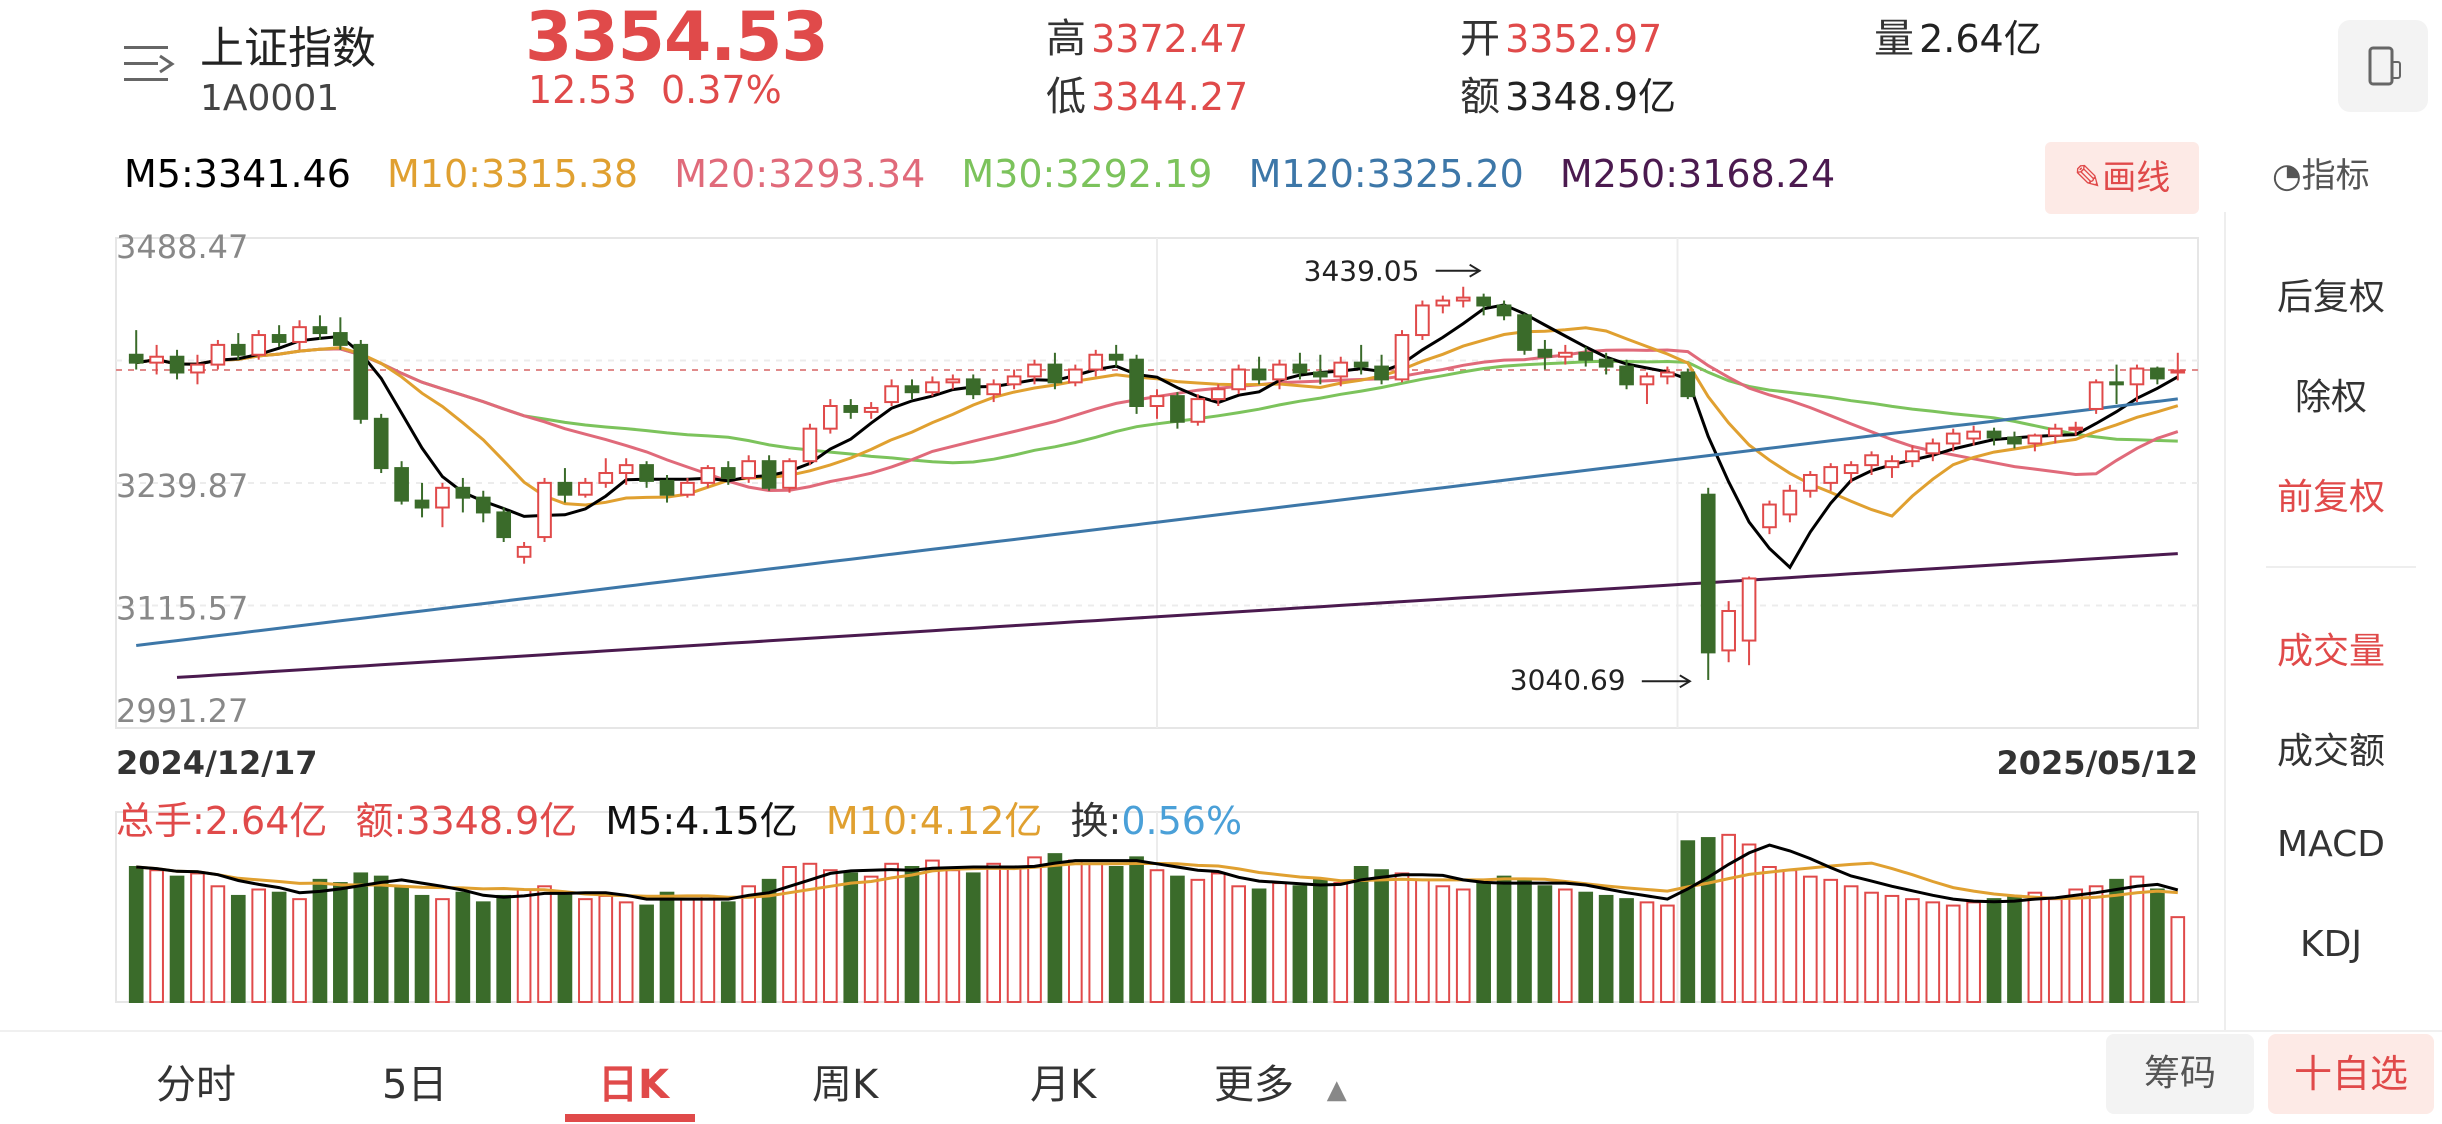 The image size is (2442, 1124). I want to click on chip-distribution-button: 筹码, so click(2180, 1074).